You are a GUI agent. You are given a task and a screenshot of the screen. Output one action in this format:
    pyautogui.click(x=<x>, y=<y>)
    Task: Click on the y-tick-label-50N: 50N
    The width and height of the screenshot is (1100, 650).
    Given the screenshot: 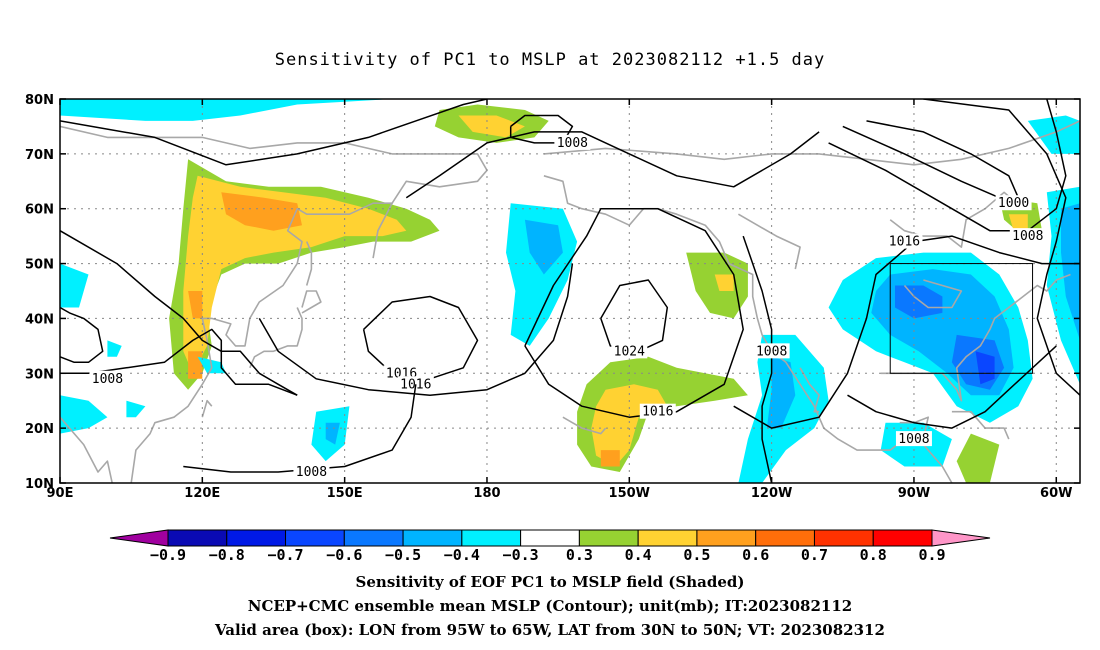 What is the action you would take?
    pyautogui.click(x=39, y=265)
    